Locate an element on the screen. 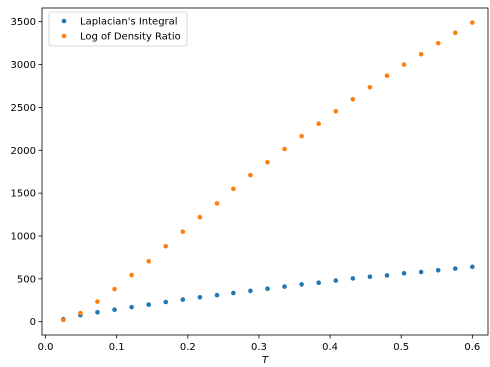 This screenshot has width=490, height=367. x-tick-label: 0.0 is located at coordinates (46, 347).